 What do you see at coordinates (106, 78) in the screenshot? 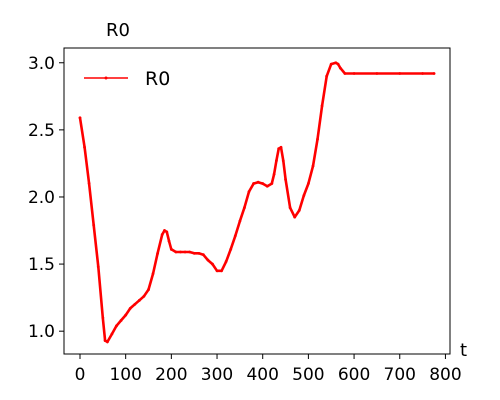
I see `legend-marker-icon` at bounding box center [106, 78].